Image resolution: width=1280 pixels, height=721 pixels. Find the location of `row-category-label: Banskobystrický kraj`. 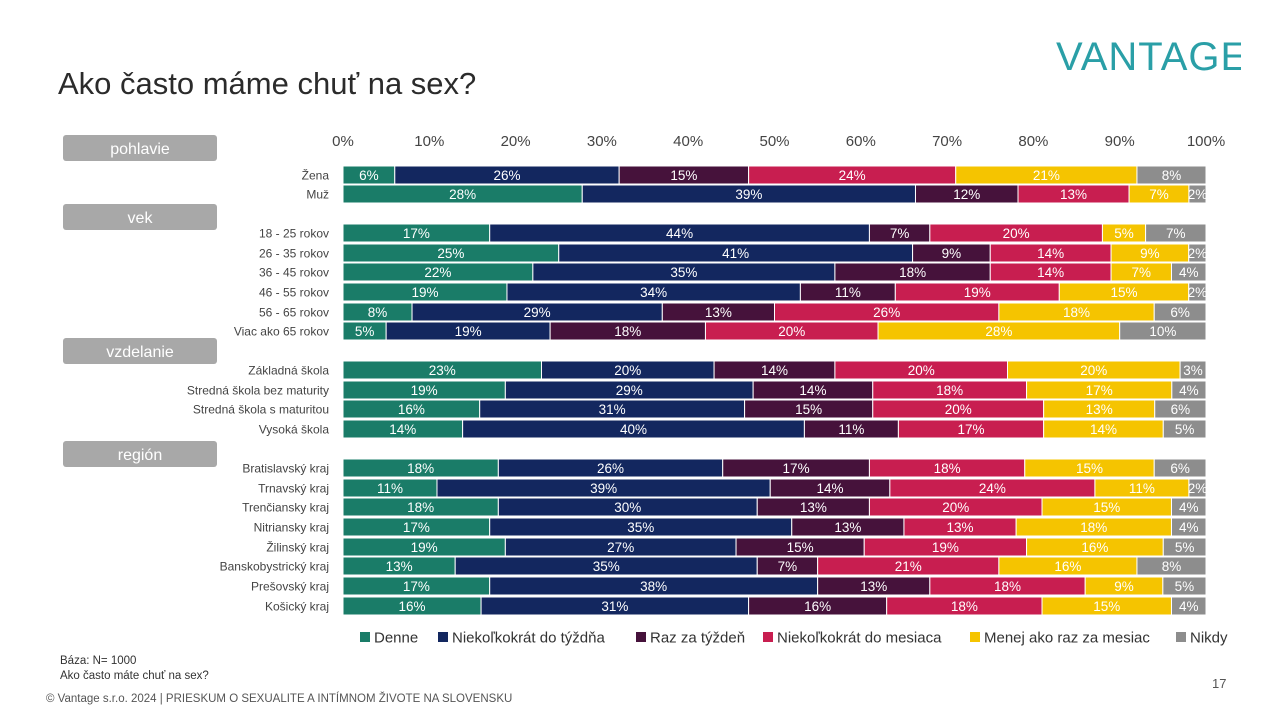

row-category-label: Banskobystrický kraj is located at coordinates (274, 567).